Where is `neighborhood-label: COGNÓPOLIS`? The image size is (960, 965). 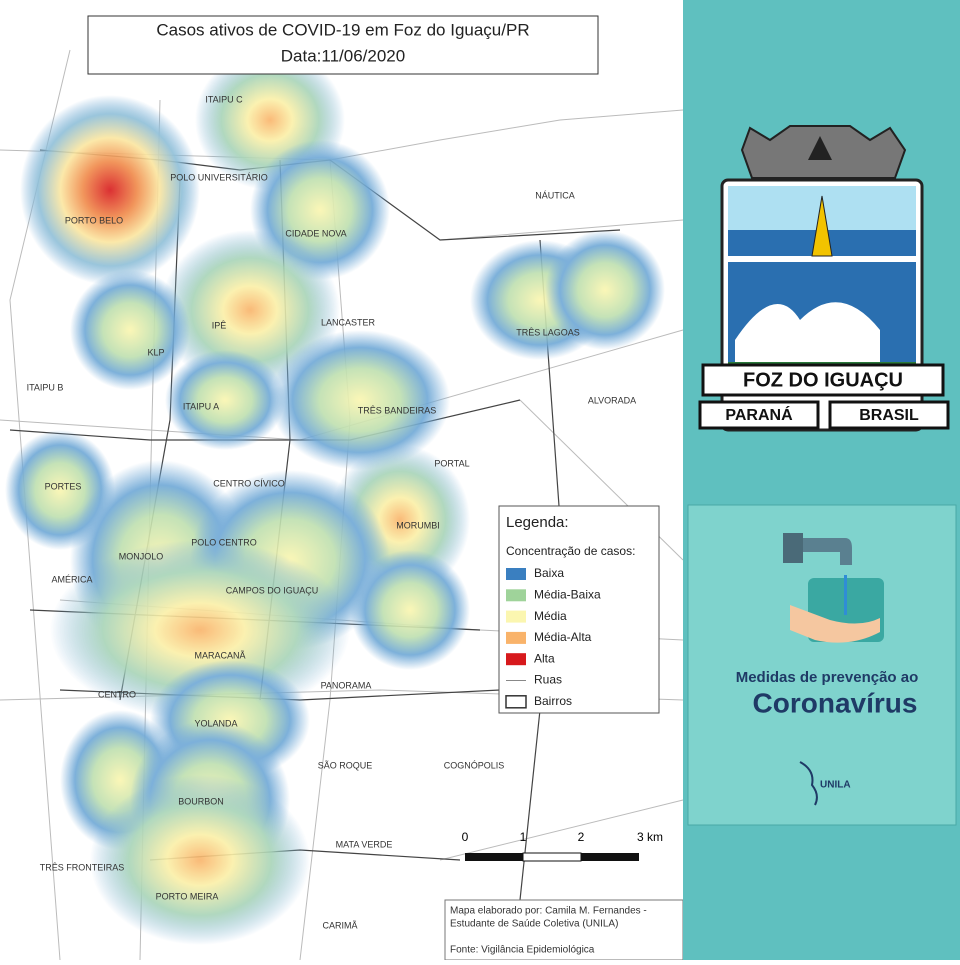 neighborhood-label: COGNÓPOLIS is located at coordinates (474, 765).